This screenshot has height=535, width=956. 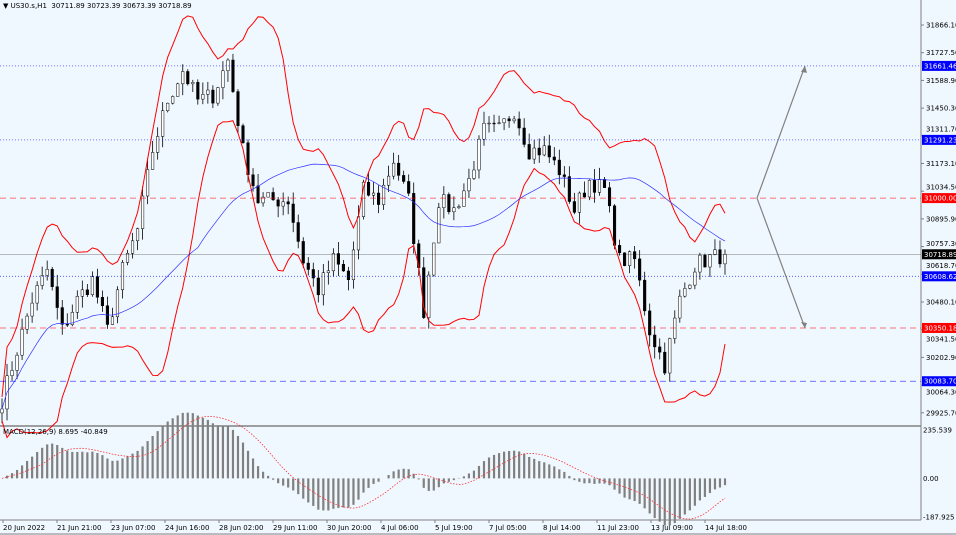 I want to click on level-label: 30718.89, so click(x=940, y=255).